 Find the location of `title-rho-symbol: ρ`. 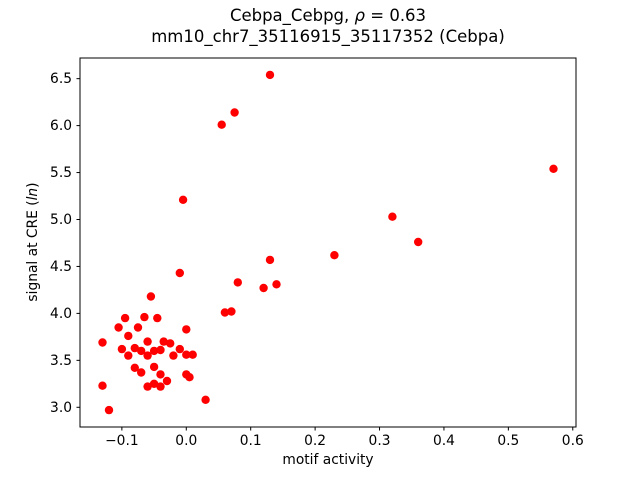

title-rho-symbol: ρ is located at coordinates (359, 15).